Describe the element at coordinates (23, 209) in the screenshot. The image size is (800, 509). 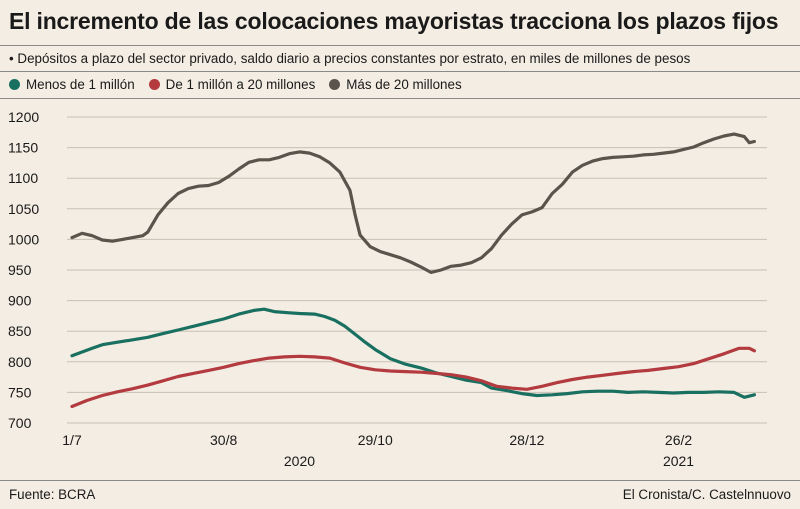
I see `y-tick-label-1050: 1050` at that location.